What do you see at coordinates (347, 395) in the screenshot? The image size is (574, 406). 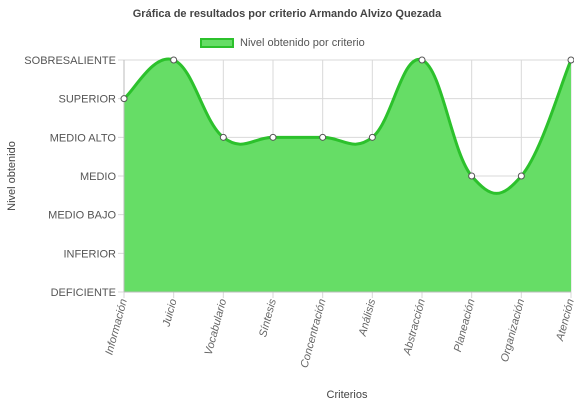 I see `x-axis-title: Criterios` at bounding box center [347, 395].